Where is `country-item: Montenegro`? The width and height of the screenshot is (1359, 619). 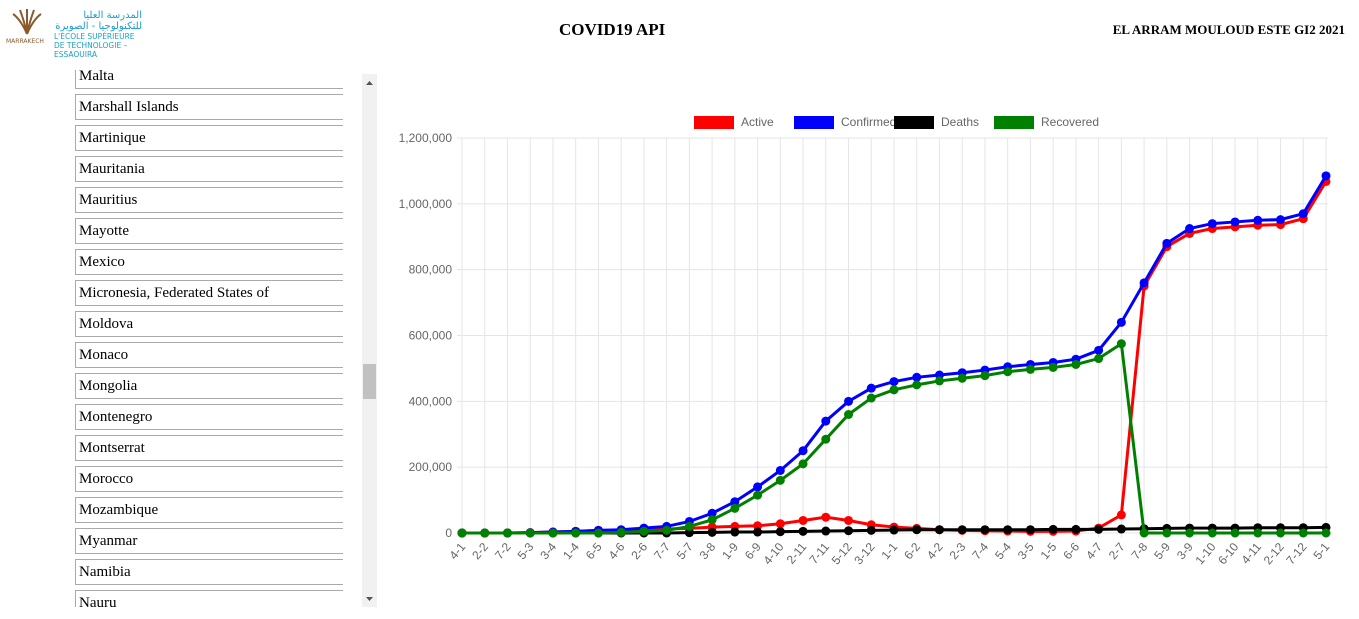
country-item: Montenegro is located at coordinates (209, 417).